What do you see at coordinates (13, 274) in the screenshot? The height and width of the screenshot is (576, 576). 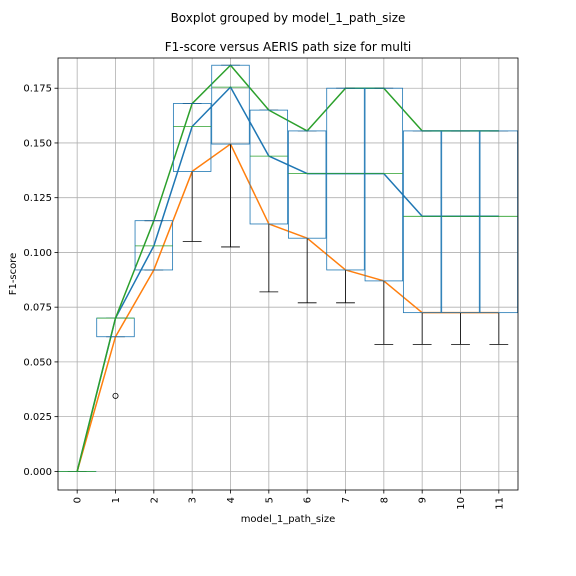 I see `y-axis-label: F1-score` at bounding box center [13, 274].